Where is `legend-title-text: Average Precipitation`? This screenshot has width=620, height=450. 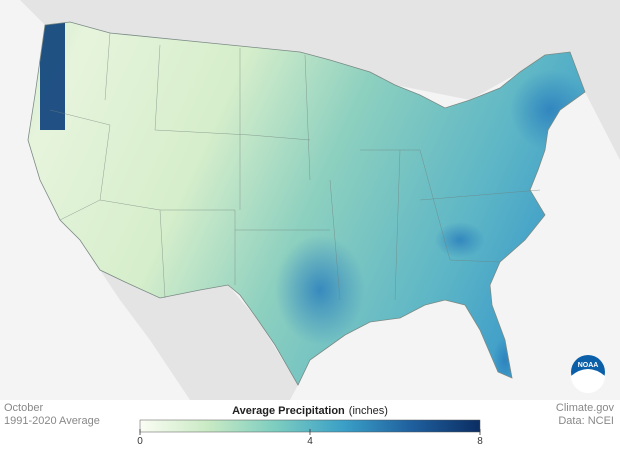
legend-title-text: Average Precipitation is located at coordinates (288, 411).